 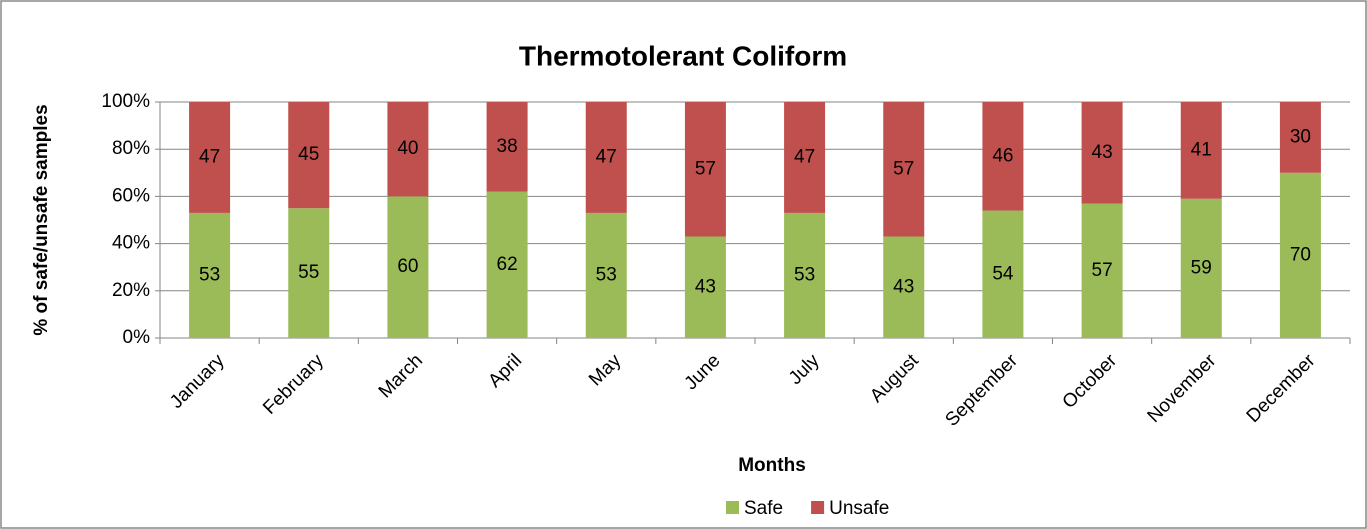 I want to click on data-label: 46, so click(x=1002, y=155).